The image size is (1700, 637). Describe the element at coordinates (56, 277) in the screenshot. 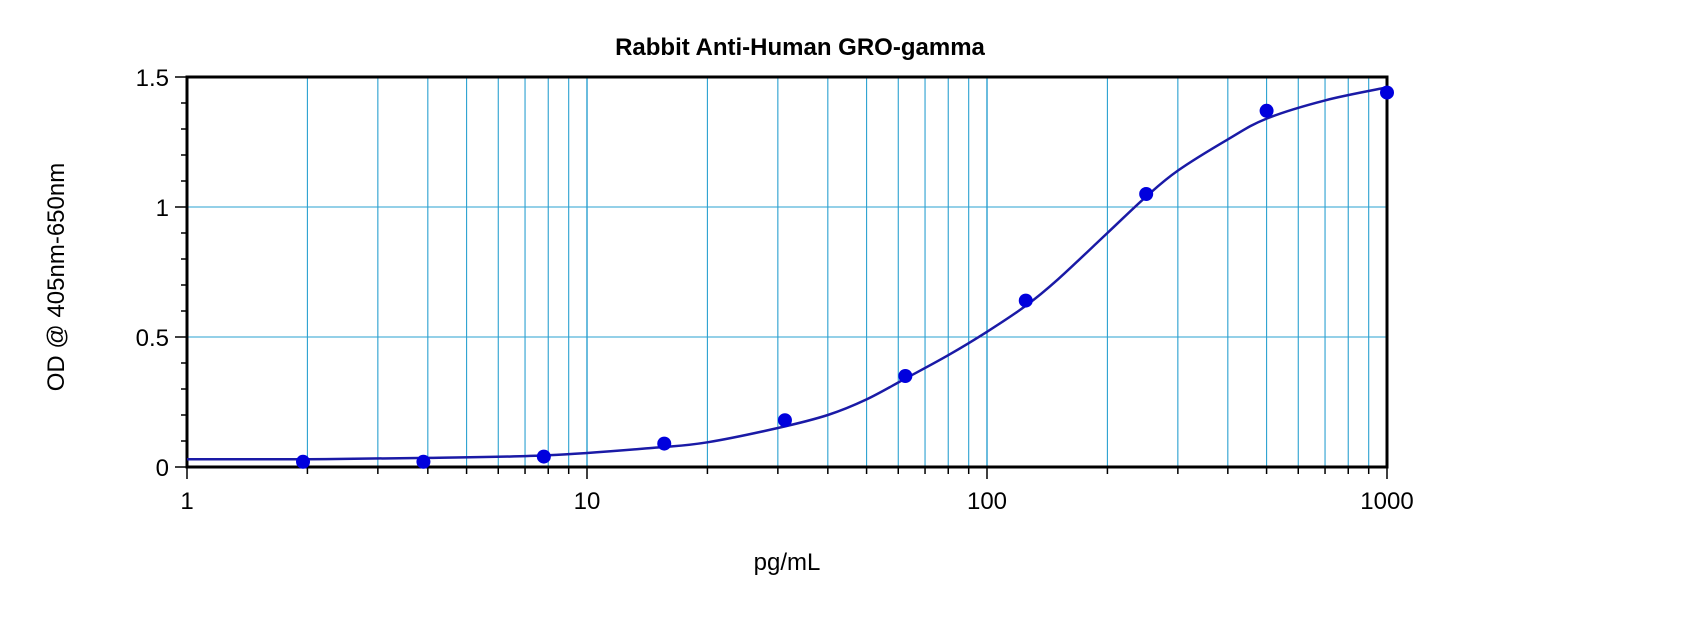

I see `y-axis-label: OD @ 405nm-650nm` at that location.